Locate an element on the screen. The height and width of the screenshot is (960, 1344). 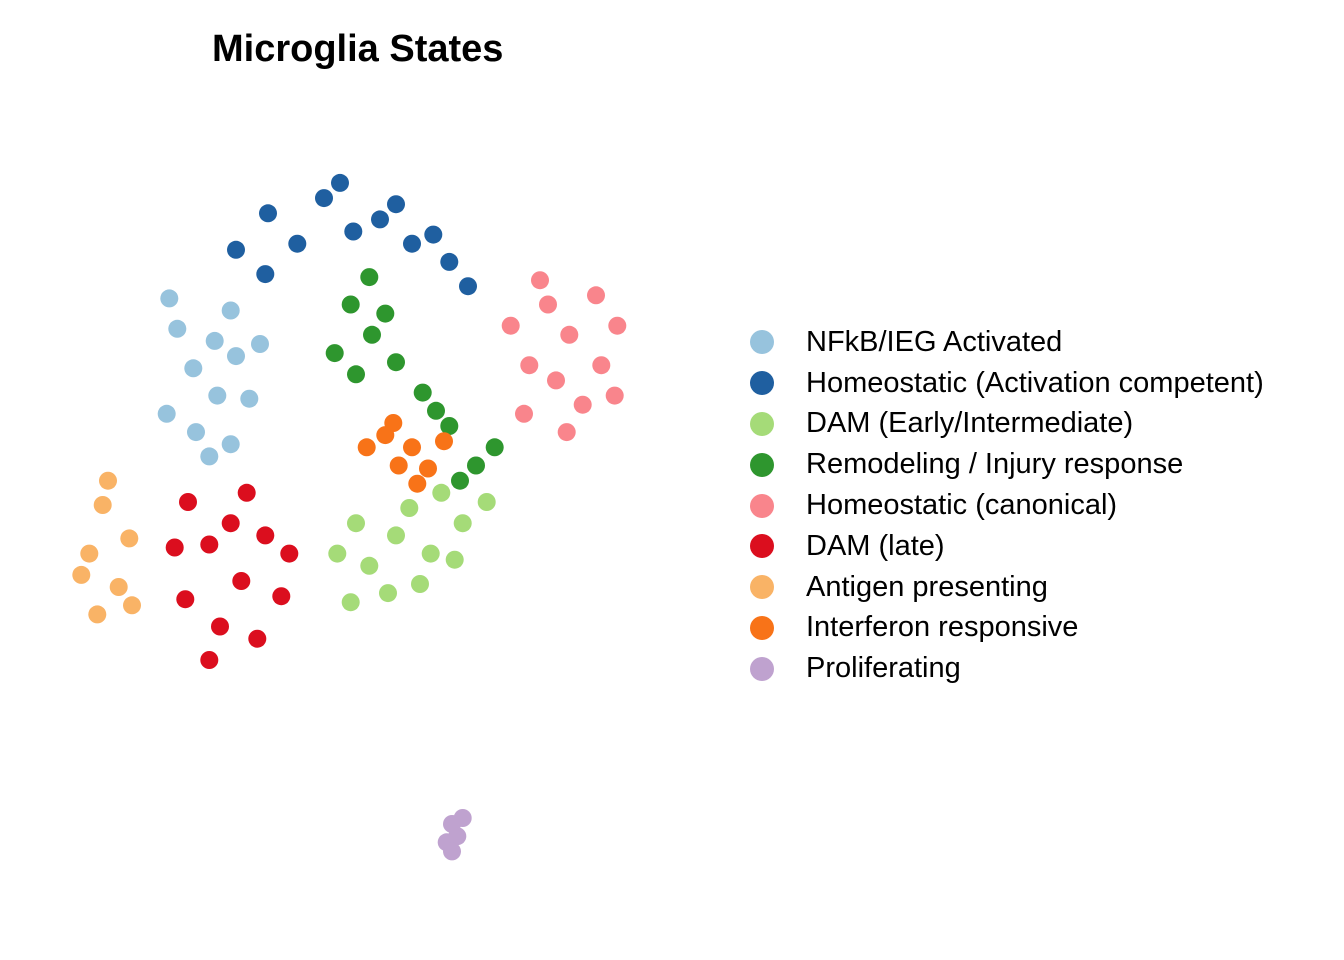
legend-item: DAM (late) is located at coordinates (1007, 546).